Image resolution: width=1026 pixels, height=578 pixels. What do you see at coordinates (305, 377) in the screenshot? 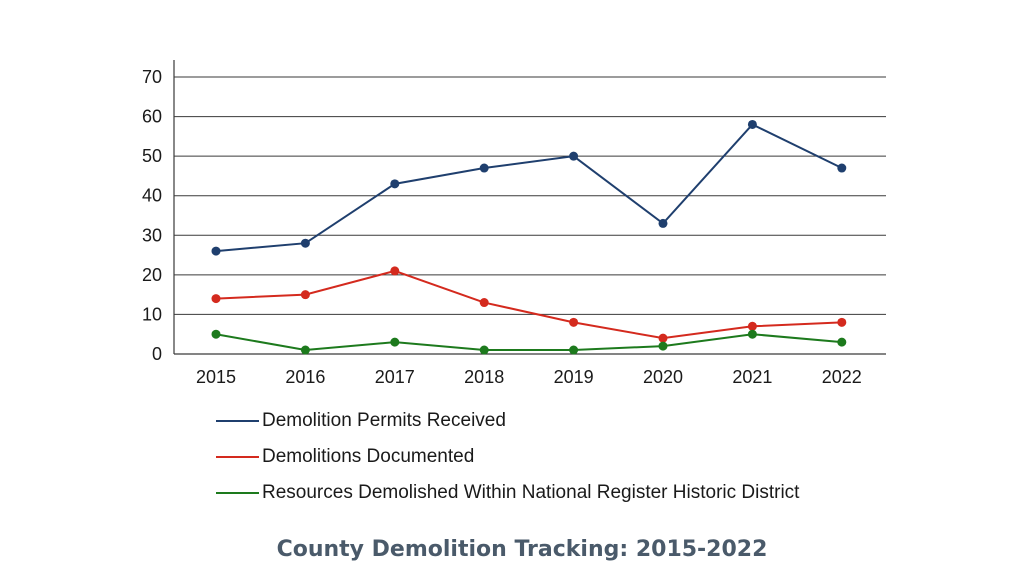
I see `x-tick-label: 2016` at bounding box center [305, 377].